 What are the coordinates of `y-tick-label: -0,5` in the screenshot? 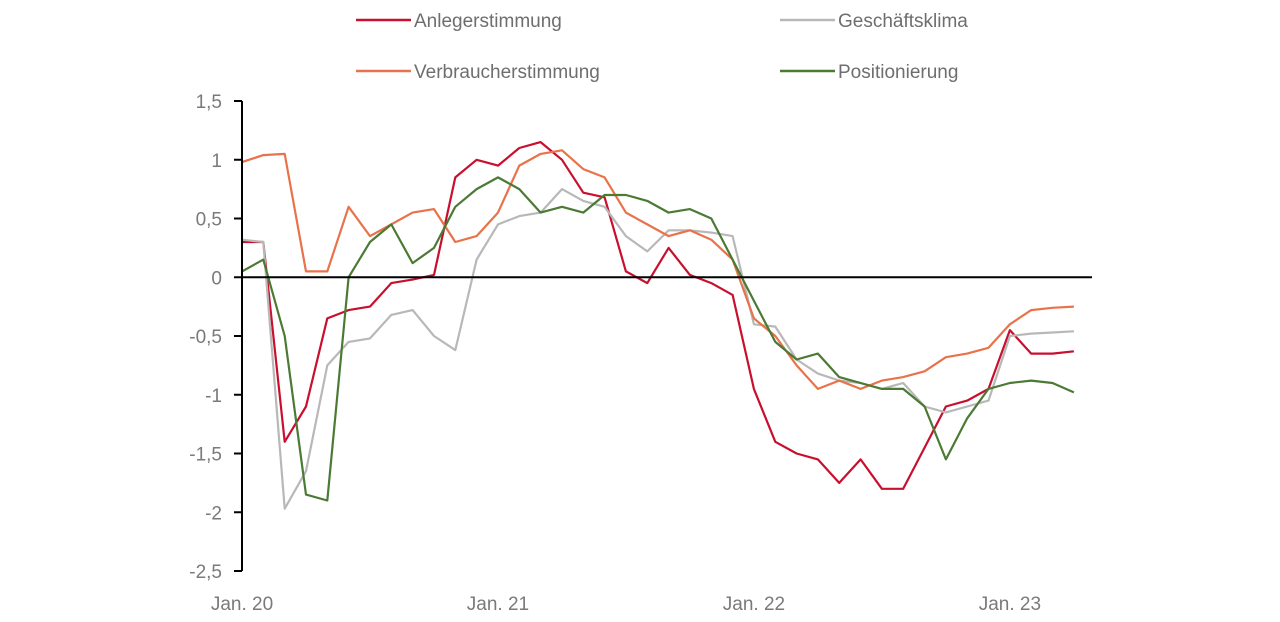 It's located at (205, 337).